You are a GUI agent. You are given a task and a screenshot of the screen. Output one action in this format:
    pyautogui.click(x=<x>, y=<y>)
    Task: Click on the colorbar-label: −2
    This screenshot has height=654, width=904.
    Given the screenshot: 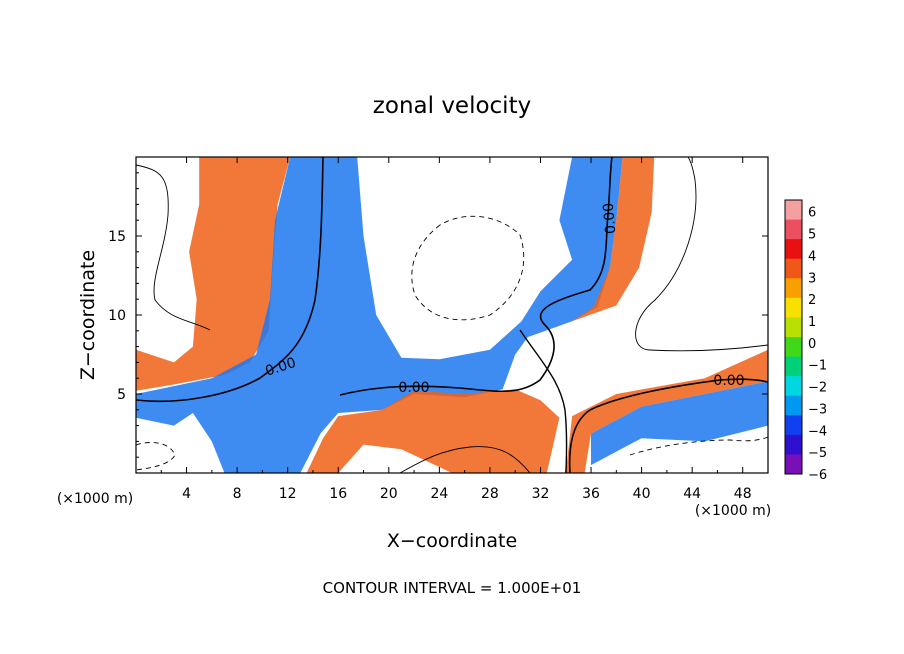 What is the action you would take?
    pyautogui.click(x=817, y=388)
    